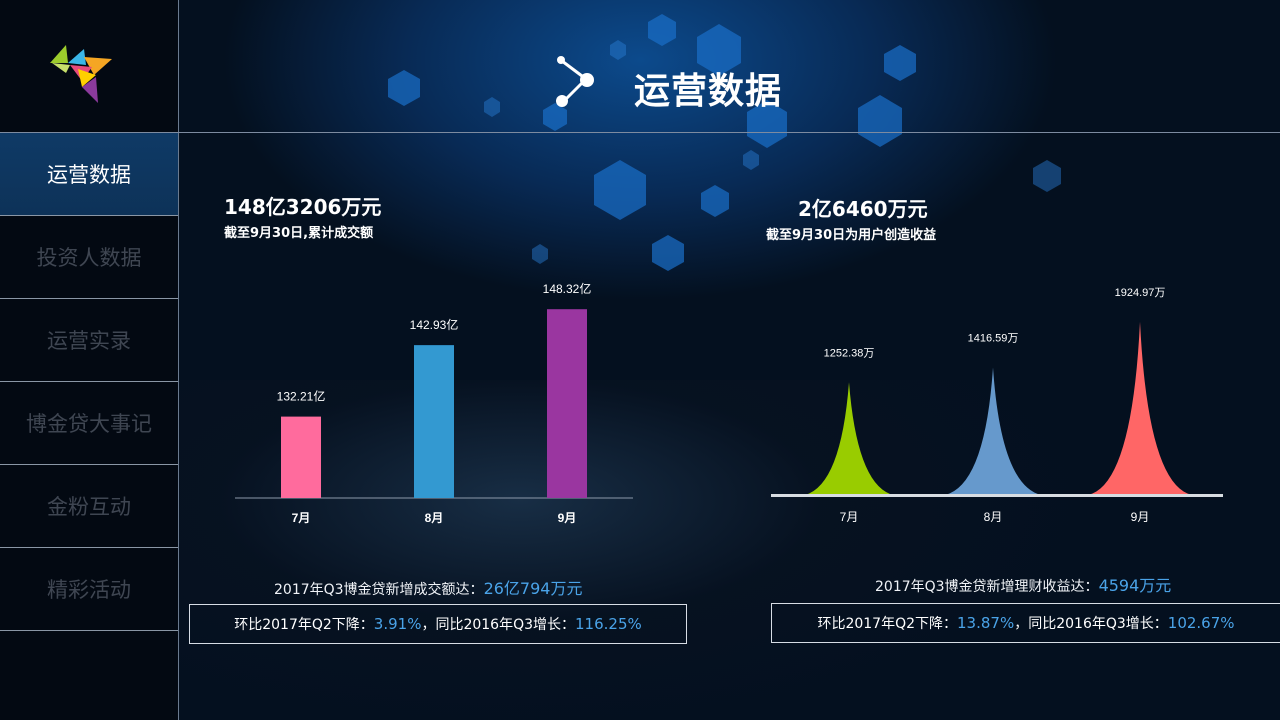  Describe the element at coordinates (851, 235) in the screenshot. I see `user-earnings-subtitle: 截至9月30日为用户创造收益` at that location.